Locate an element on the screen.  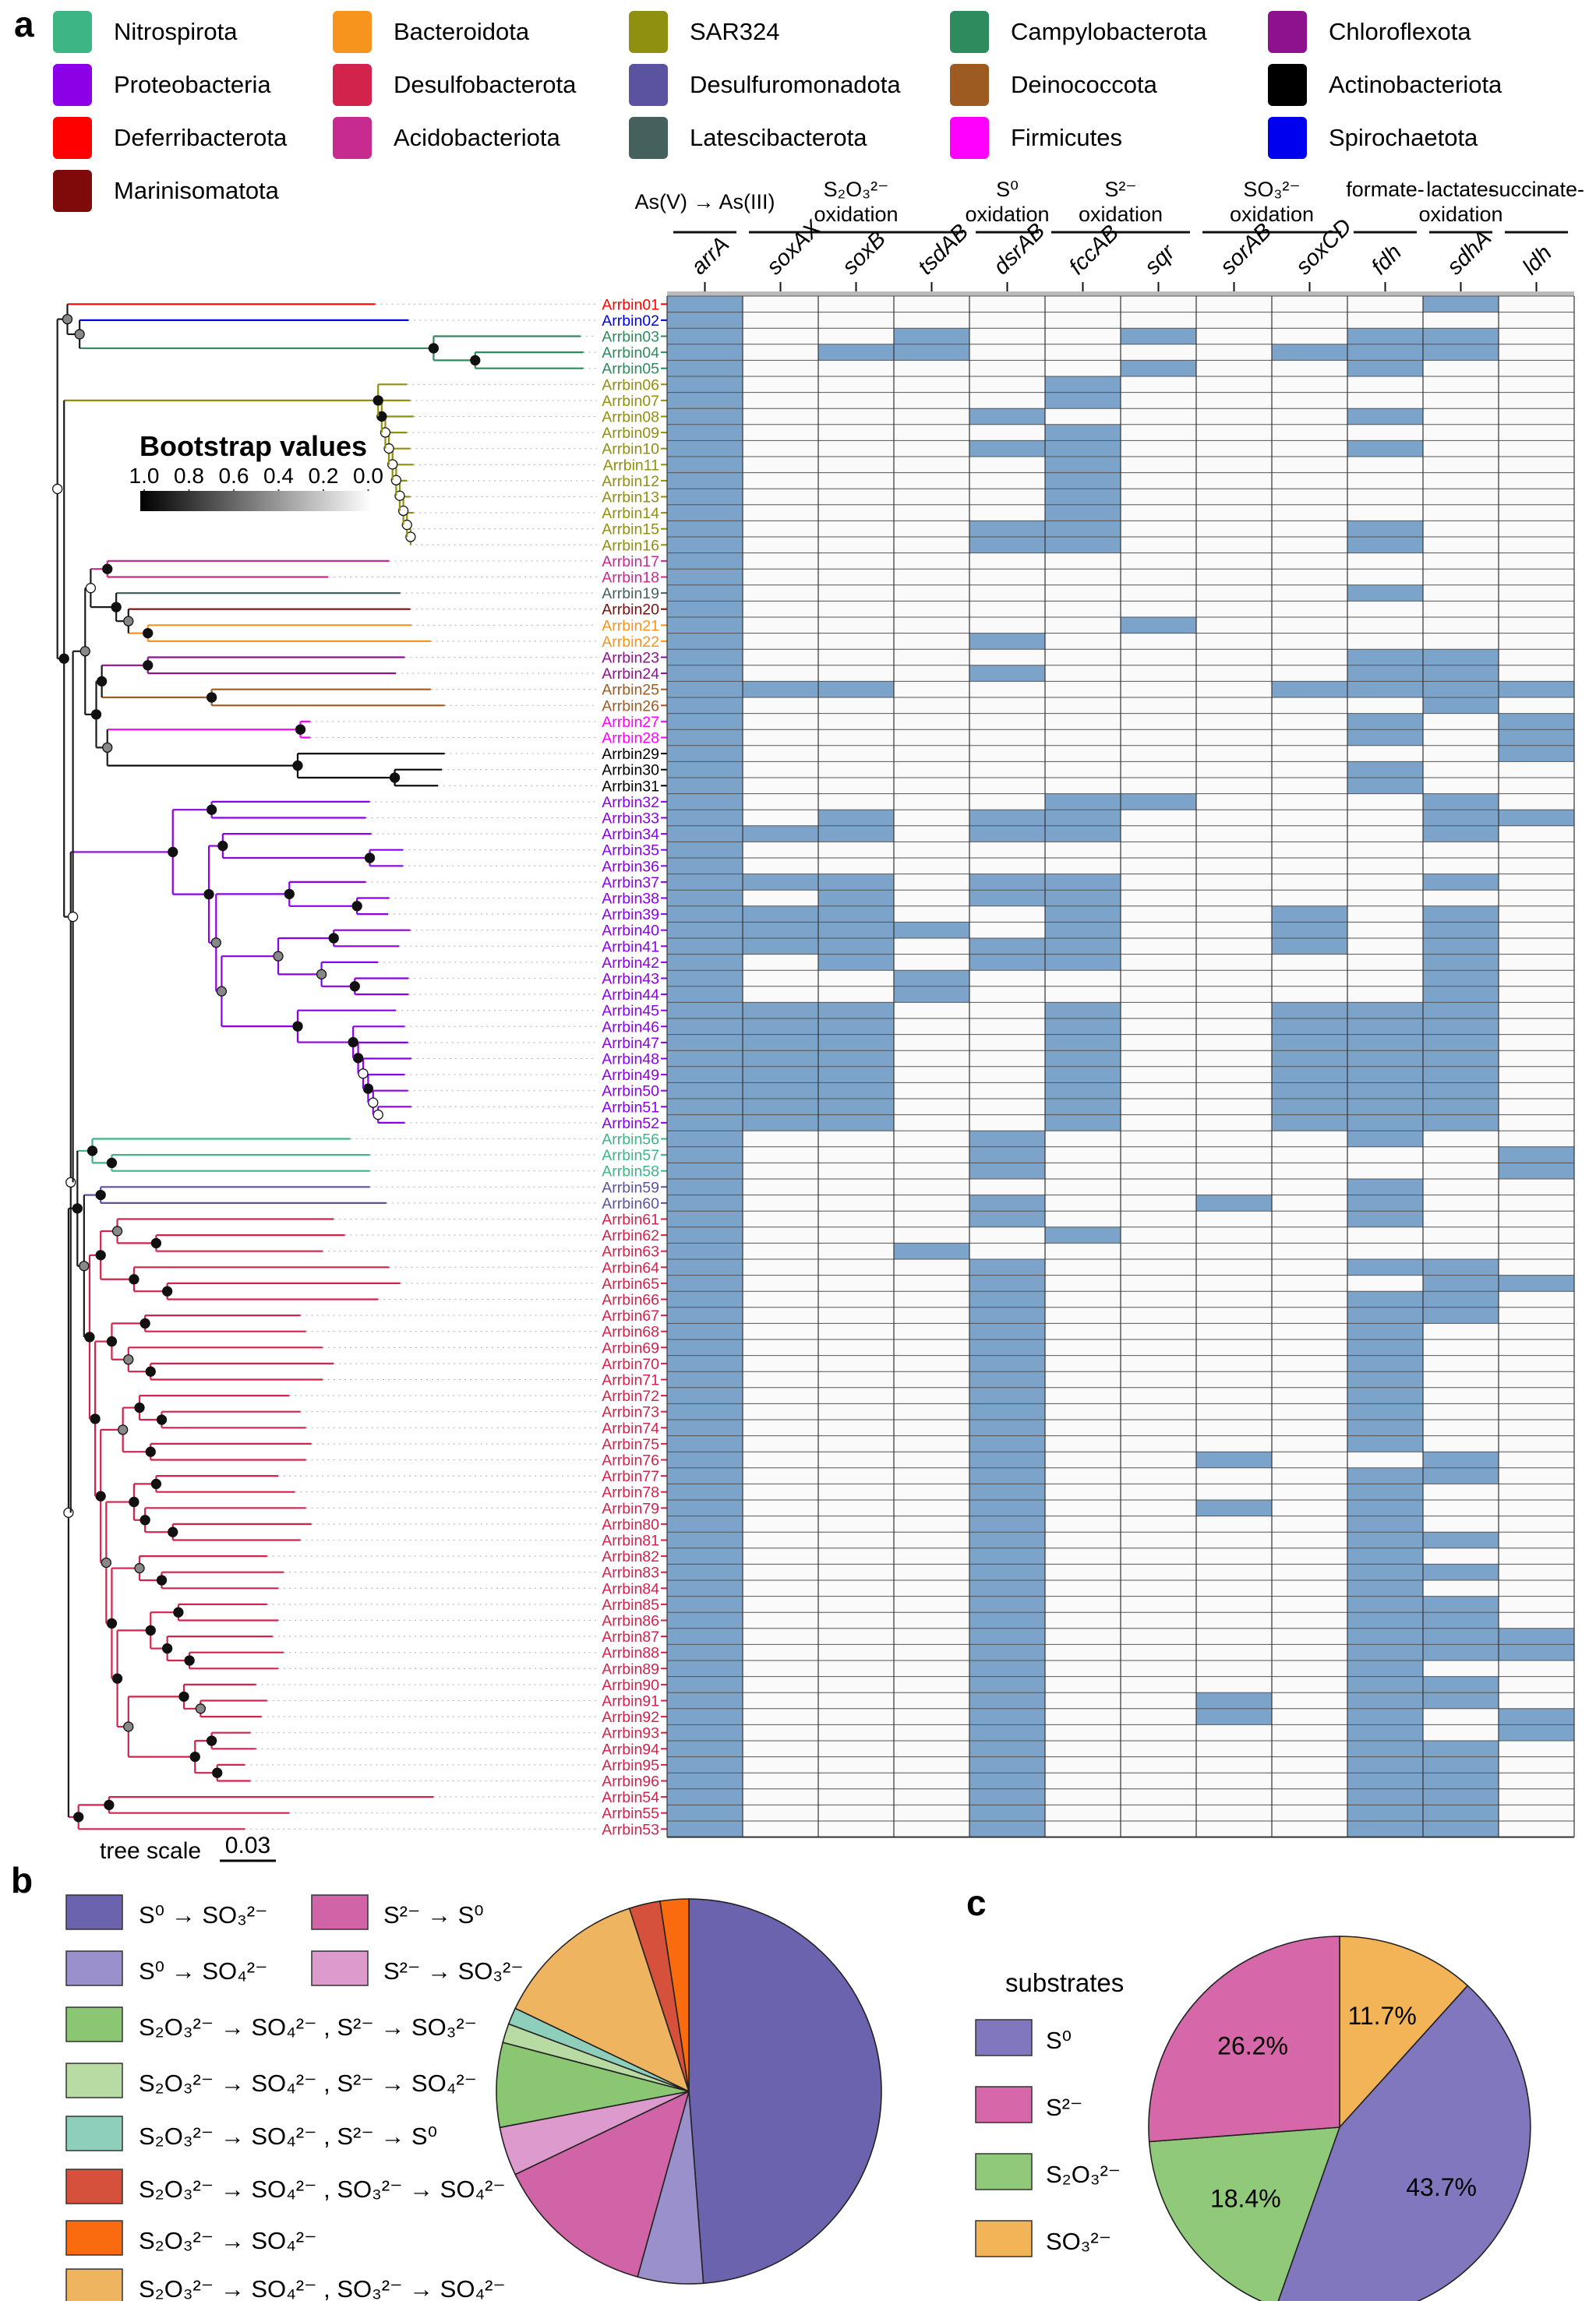
taxon-label: Arrbin55 is located at coordinates (630, 1814).